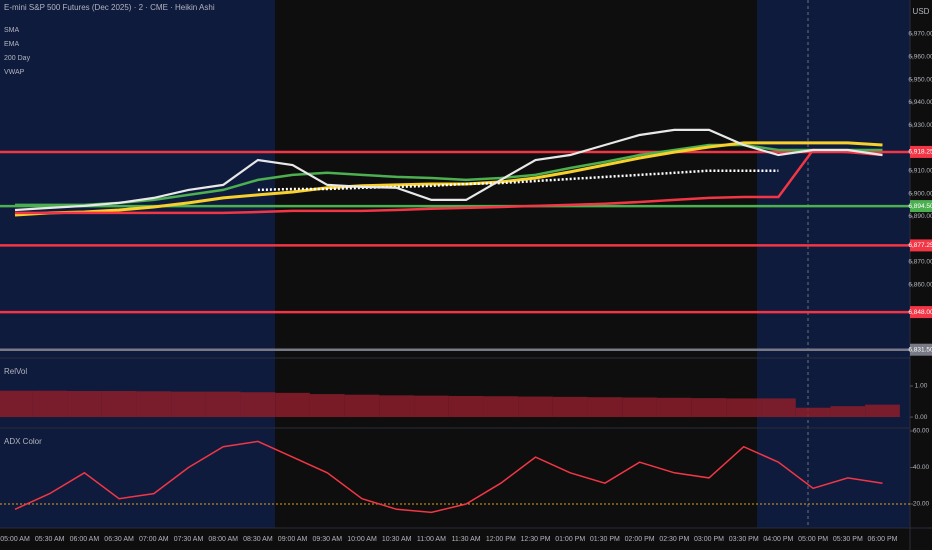 This screenshot has height=550, width=932. Describe the element at coordinates (154, 539) in the screenshot. I see `x-tick-label: 07:00 AM` at that location.